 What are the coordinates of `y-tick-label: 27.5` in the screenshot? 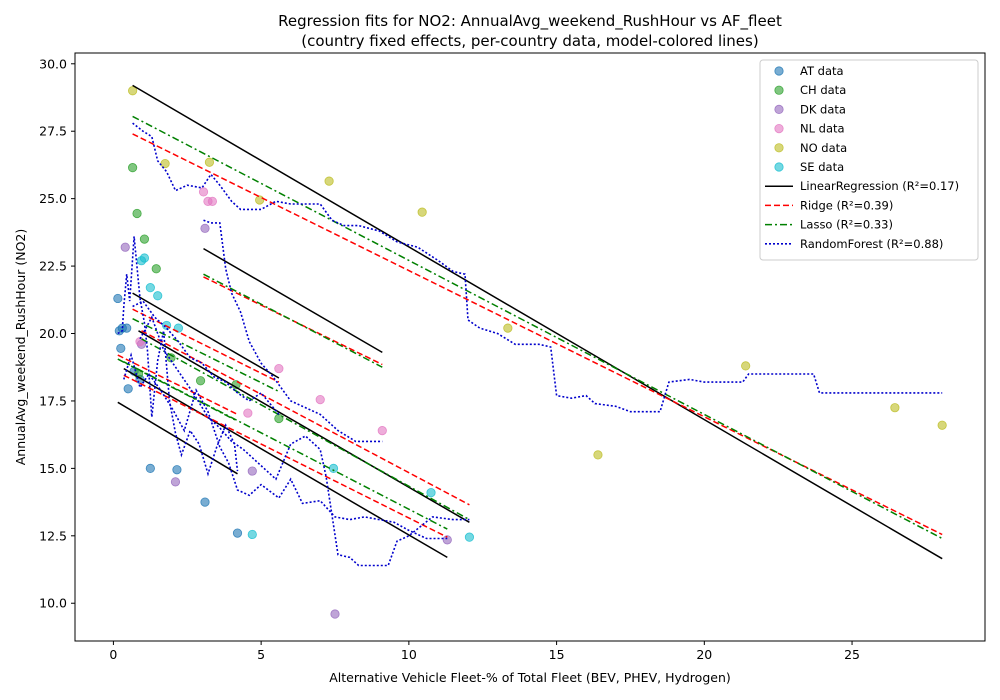 It's located at (53, 131).